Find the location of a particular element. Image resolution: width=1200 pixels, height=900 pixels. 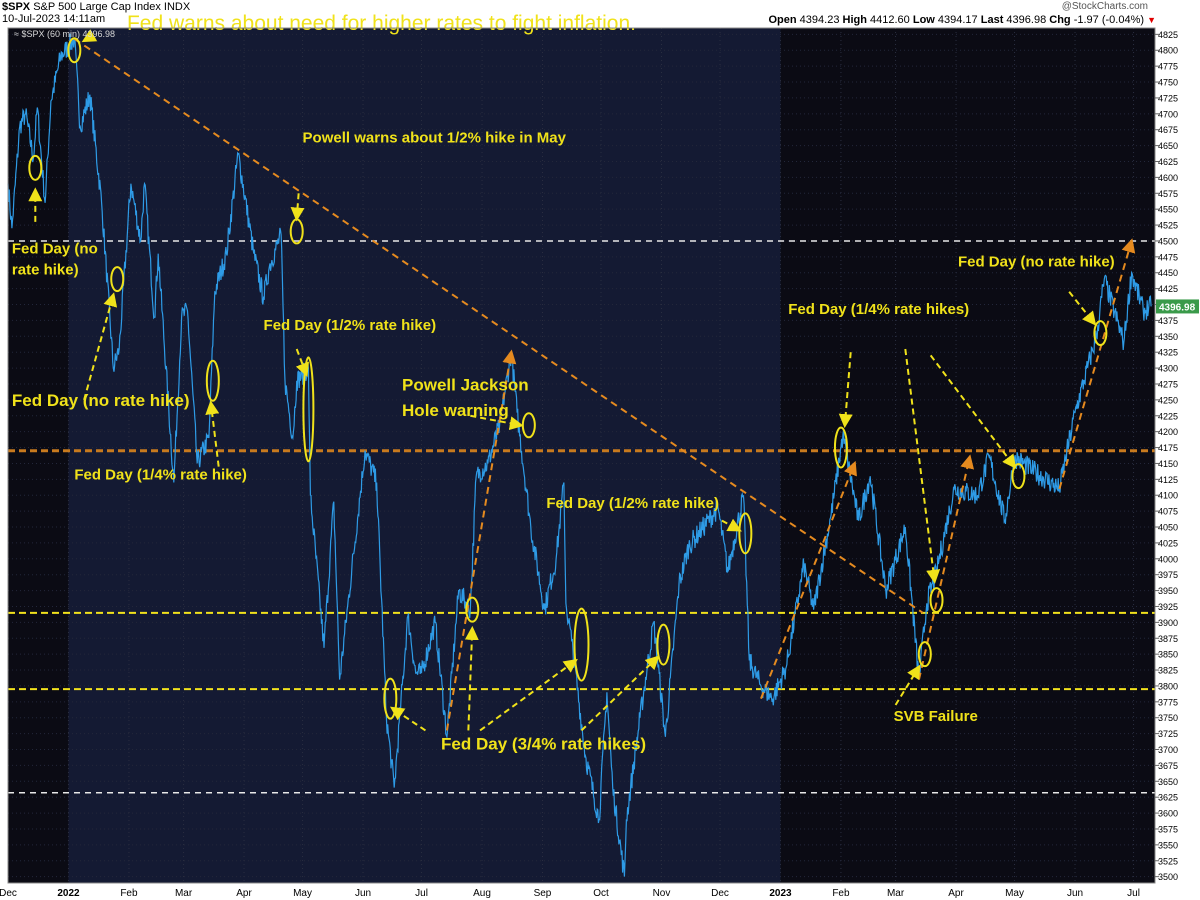

y-tick-label-3625: 3625 is located at coordinates (1168, 798).